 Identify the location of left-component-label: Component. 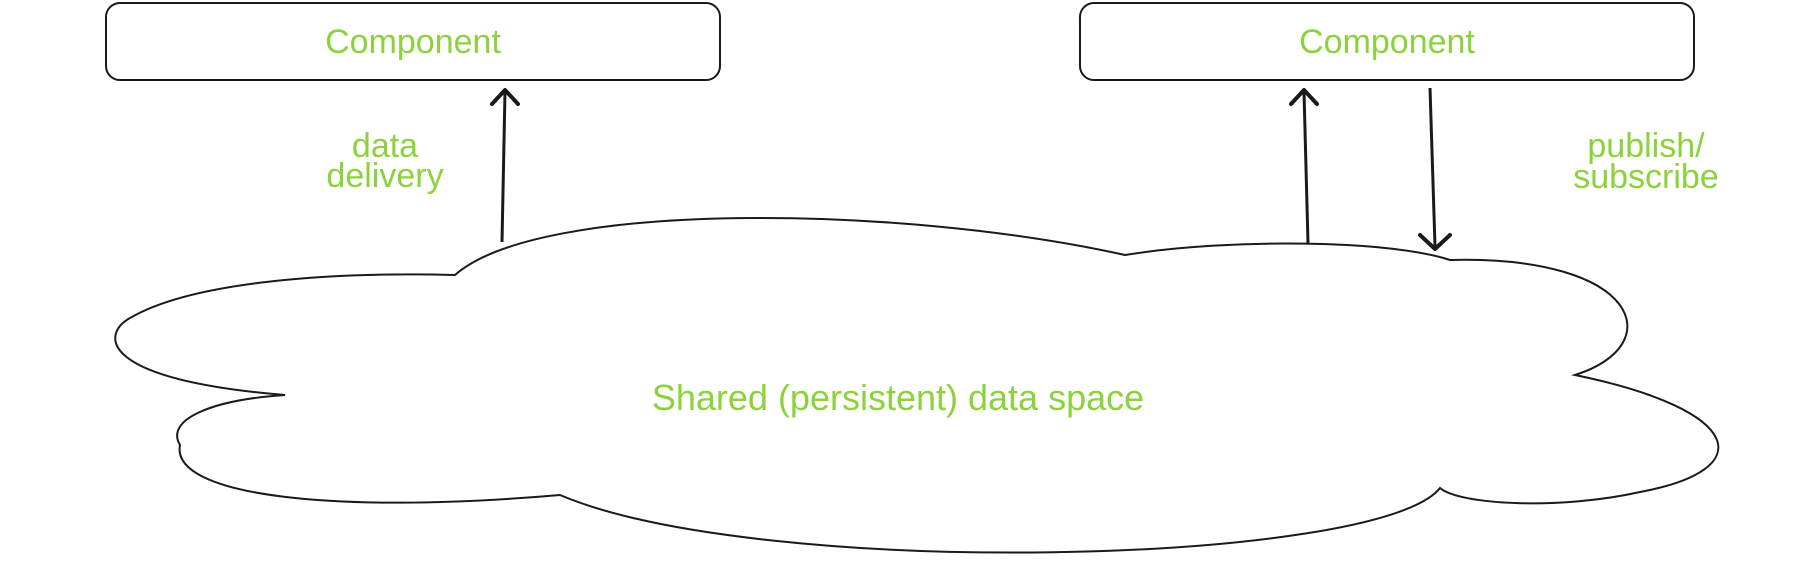
(413, 42).